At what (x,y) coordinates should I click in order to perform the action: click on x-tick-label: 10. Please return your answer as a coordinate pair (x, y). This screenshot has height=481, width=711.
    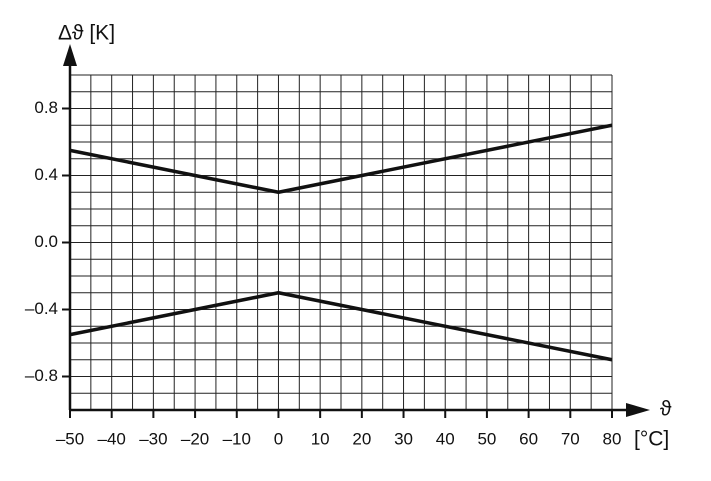
    Looking at the image, I should click on (320, 438).